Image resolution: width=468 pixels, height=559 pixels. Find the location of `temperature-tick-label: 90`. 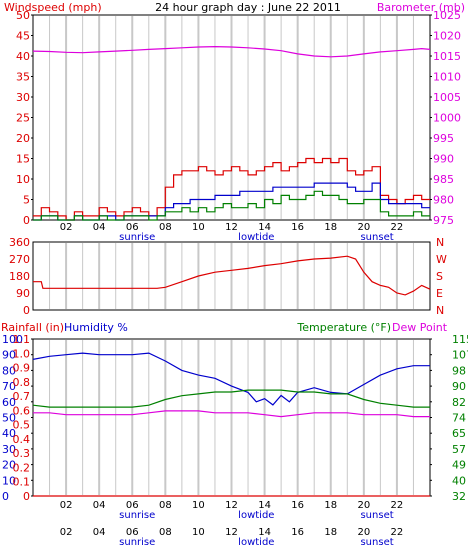

temperature-tick-label: 90 is located at coordinates (459, 386).